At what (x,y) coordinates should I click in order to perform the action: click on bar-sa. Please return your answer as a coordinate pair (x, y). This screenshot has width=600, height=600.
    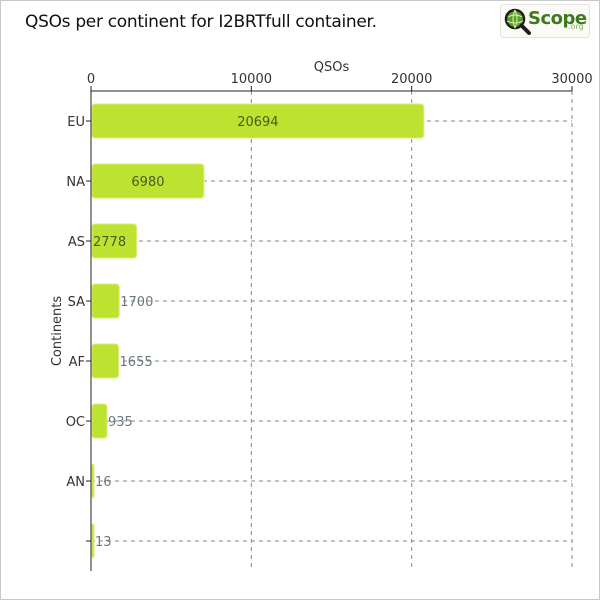
    Looking at the image, I should click on (105, 301).